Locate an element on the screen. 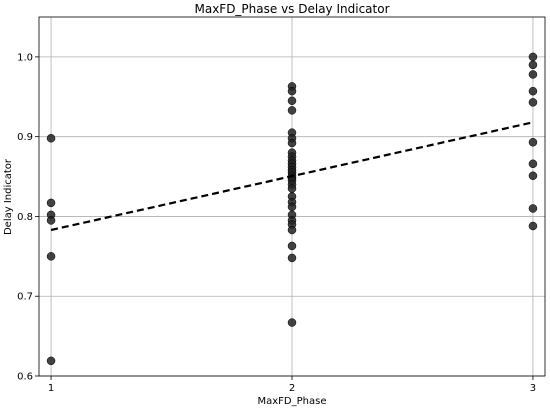 The width and height of the screenshot is (550, 408). y-tick-label: 0.9 is located at coordinates (25, 137).